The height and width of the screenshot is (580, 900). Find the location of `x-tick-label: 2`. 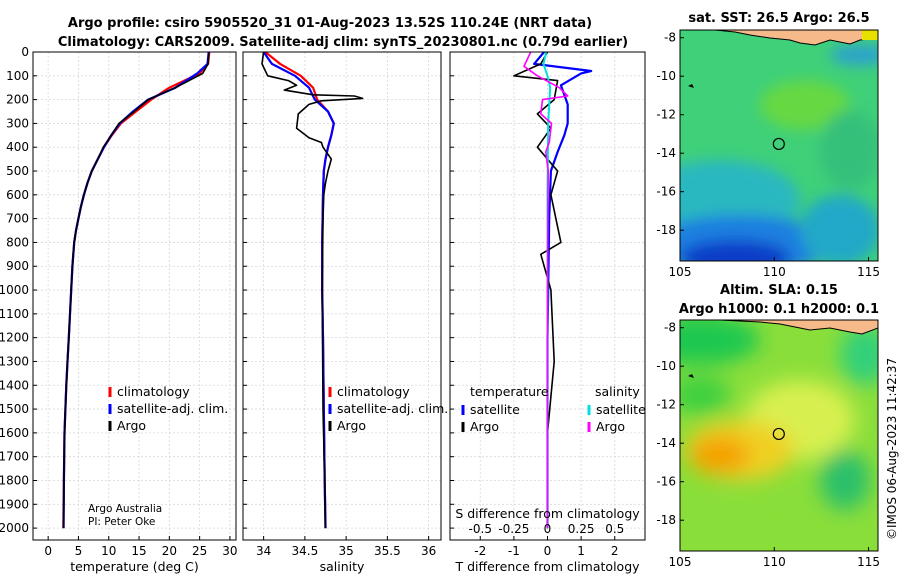

x-tick-label: 2 is located at coordinates (615, 551).